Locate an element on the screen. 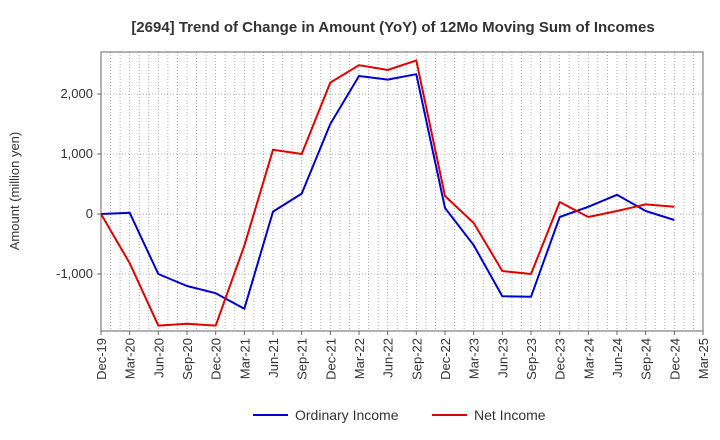 The image size is (720, 440). x-tick-label: Sep-23 is located at coordinates (531, 359).